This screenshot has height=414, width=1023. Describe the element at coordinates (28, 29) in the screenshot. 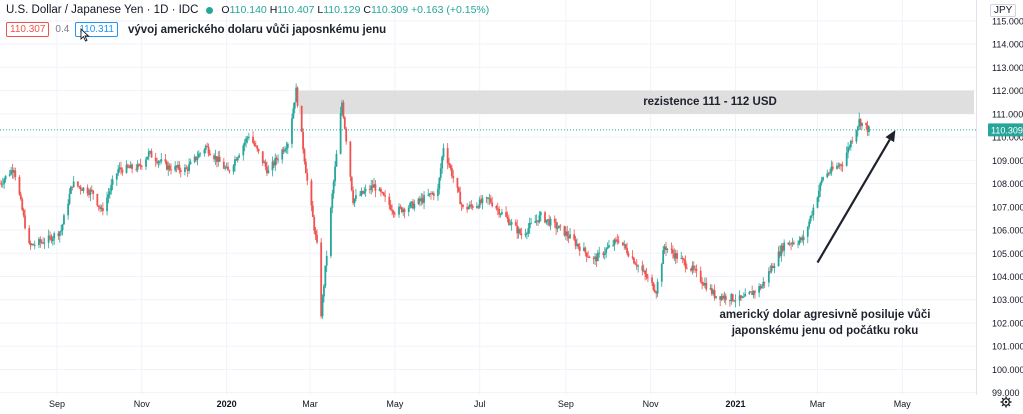

I see `sell-price-button: 110.307` at that location.